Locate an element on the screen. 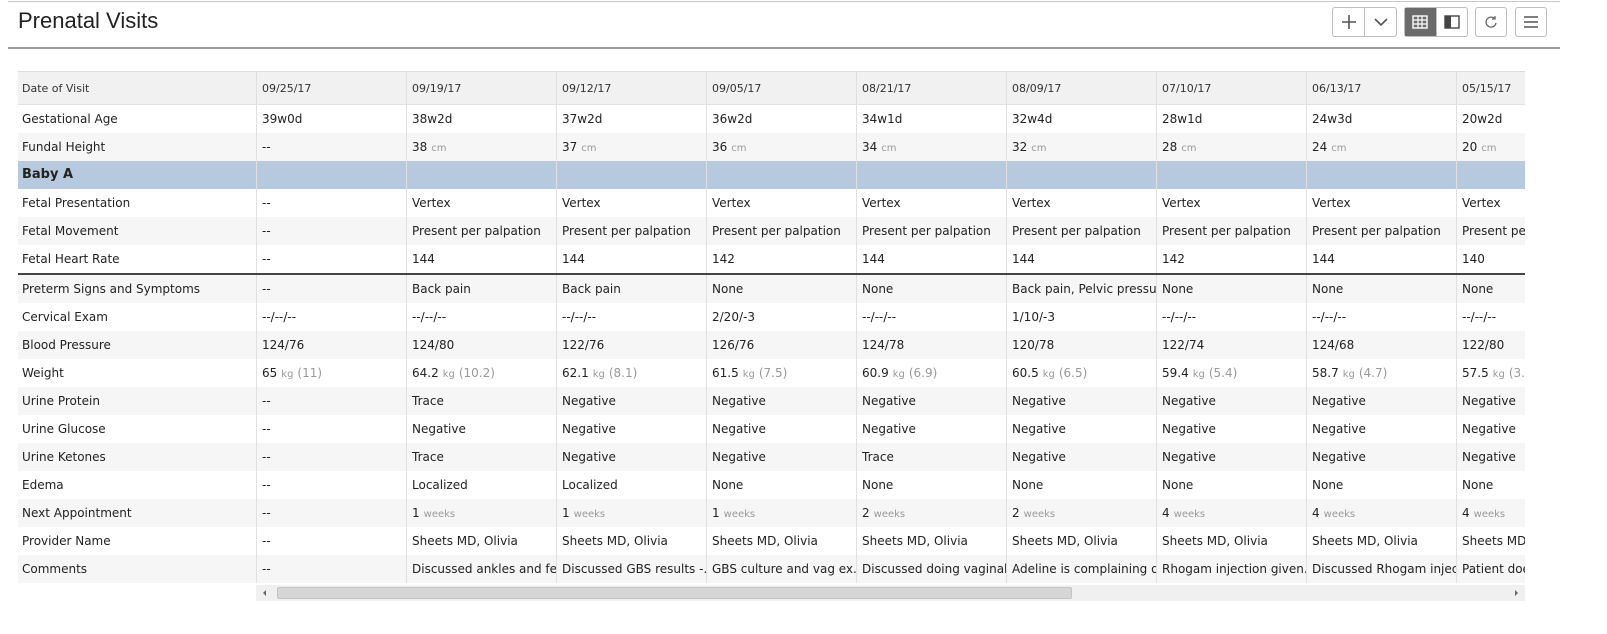 The image size is (1607, 634). menu-button is located at coordinates (1531, 22).